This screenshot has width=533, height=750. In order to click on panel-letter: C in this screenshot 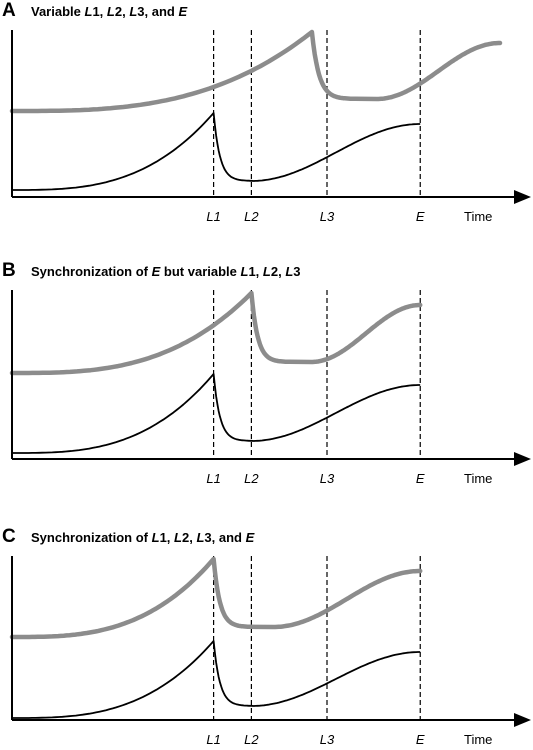, I will do `click(9, 536)`.